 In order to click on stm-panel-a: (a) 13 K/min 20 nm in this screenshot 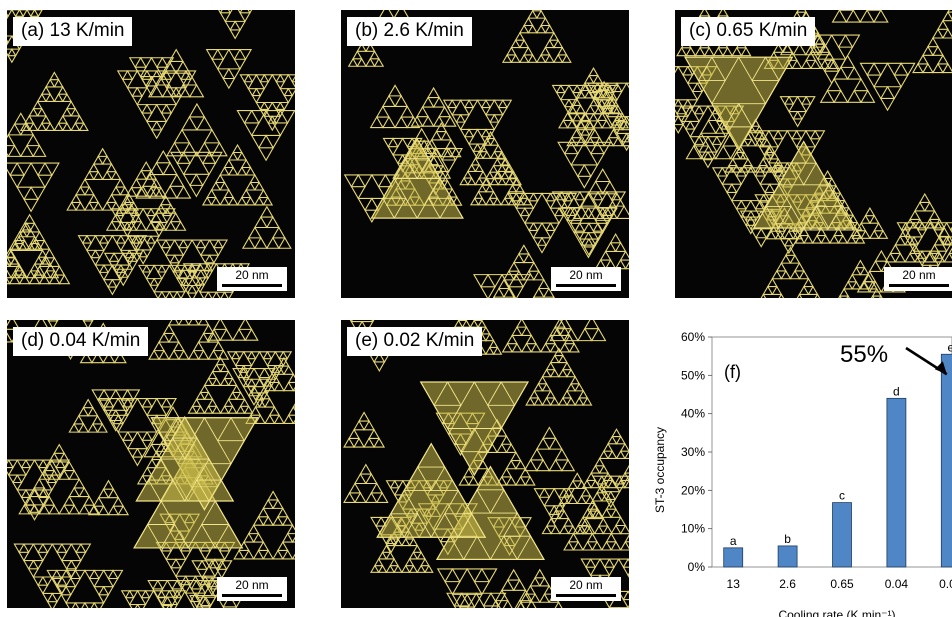, I will do `click(151, 154)`.